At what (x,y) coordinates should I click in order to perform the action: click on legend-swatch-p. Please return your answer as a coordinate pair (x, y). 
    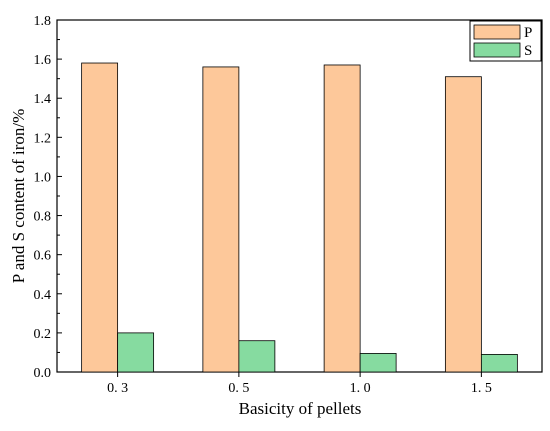
    Looking at the image, I should click on (497, 32).